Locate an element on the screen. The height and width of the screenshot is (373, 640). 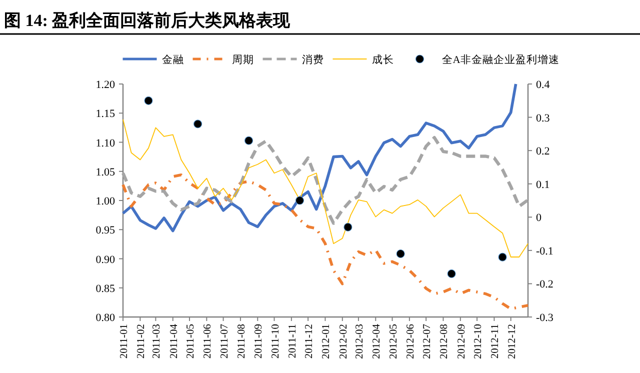
x-tick-label: 2012-05 is located at coordinates (394, 341).